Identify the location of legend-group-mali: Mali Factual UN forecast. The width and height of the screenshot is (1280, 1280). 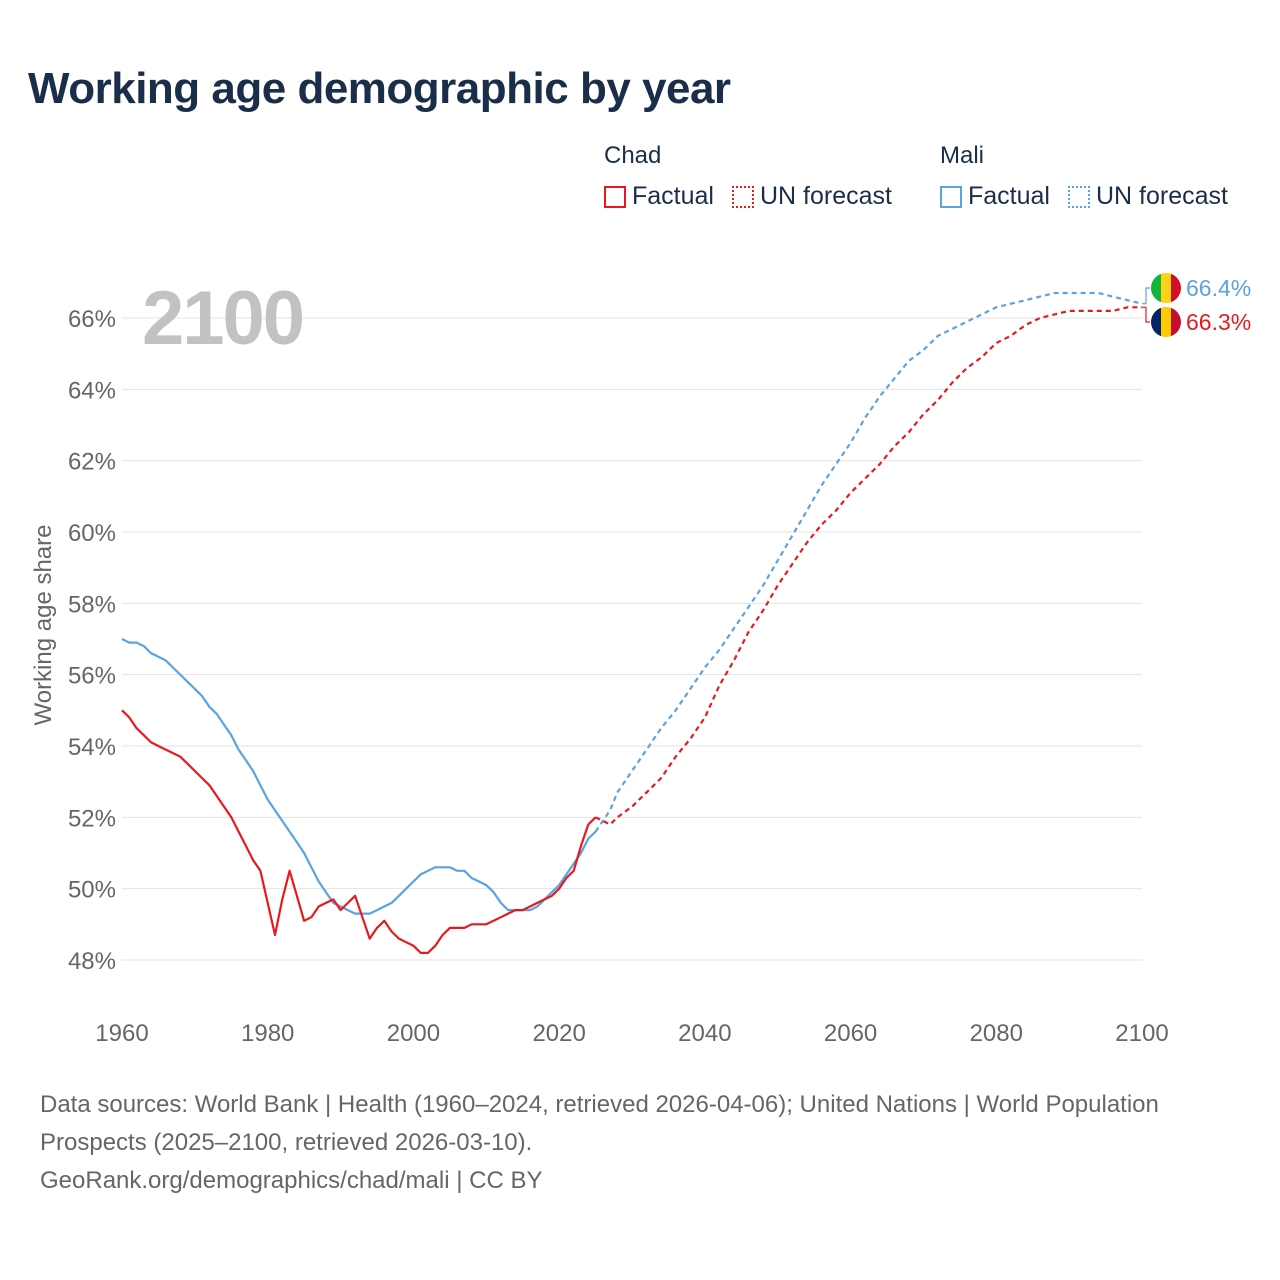
(1084, 176).